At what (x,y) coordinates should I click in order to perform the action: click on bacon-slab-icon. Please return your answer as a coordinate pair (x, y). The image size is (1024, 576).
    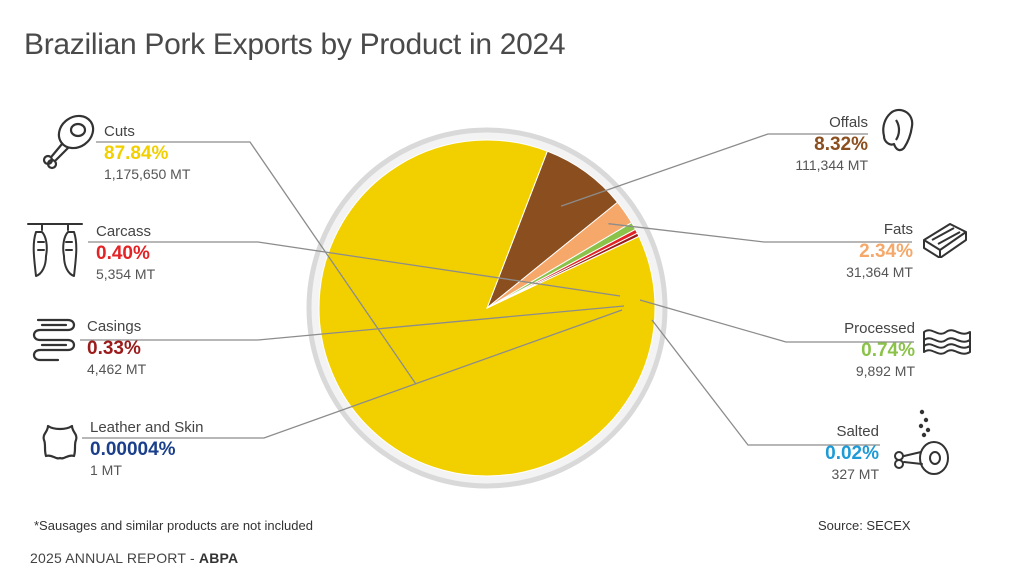
    Looking at the image, I should click on (945, 238).